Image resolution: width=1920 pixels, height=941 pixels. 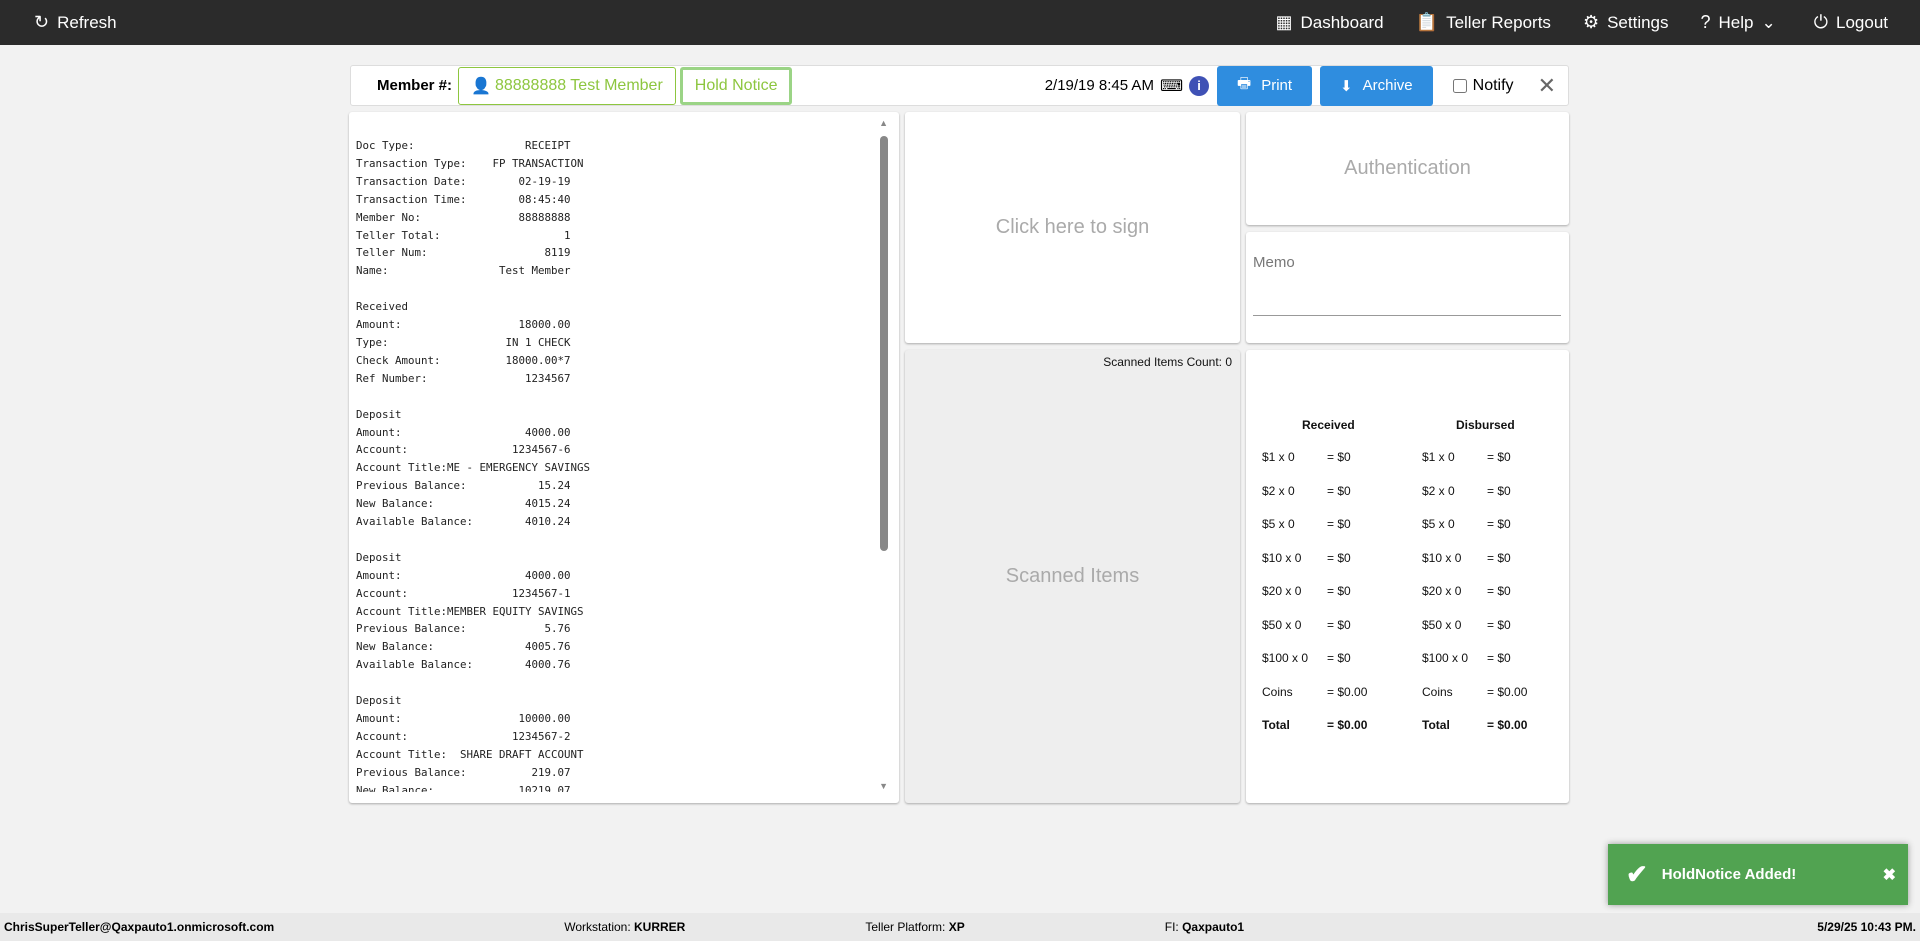 What do you see at coordinates (1850, 22) in the screenshot?
I see `logout-link: ⏻ Logout` at bounding box center [1850, 22].